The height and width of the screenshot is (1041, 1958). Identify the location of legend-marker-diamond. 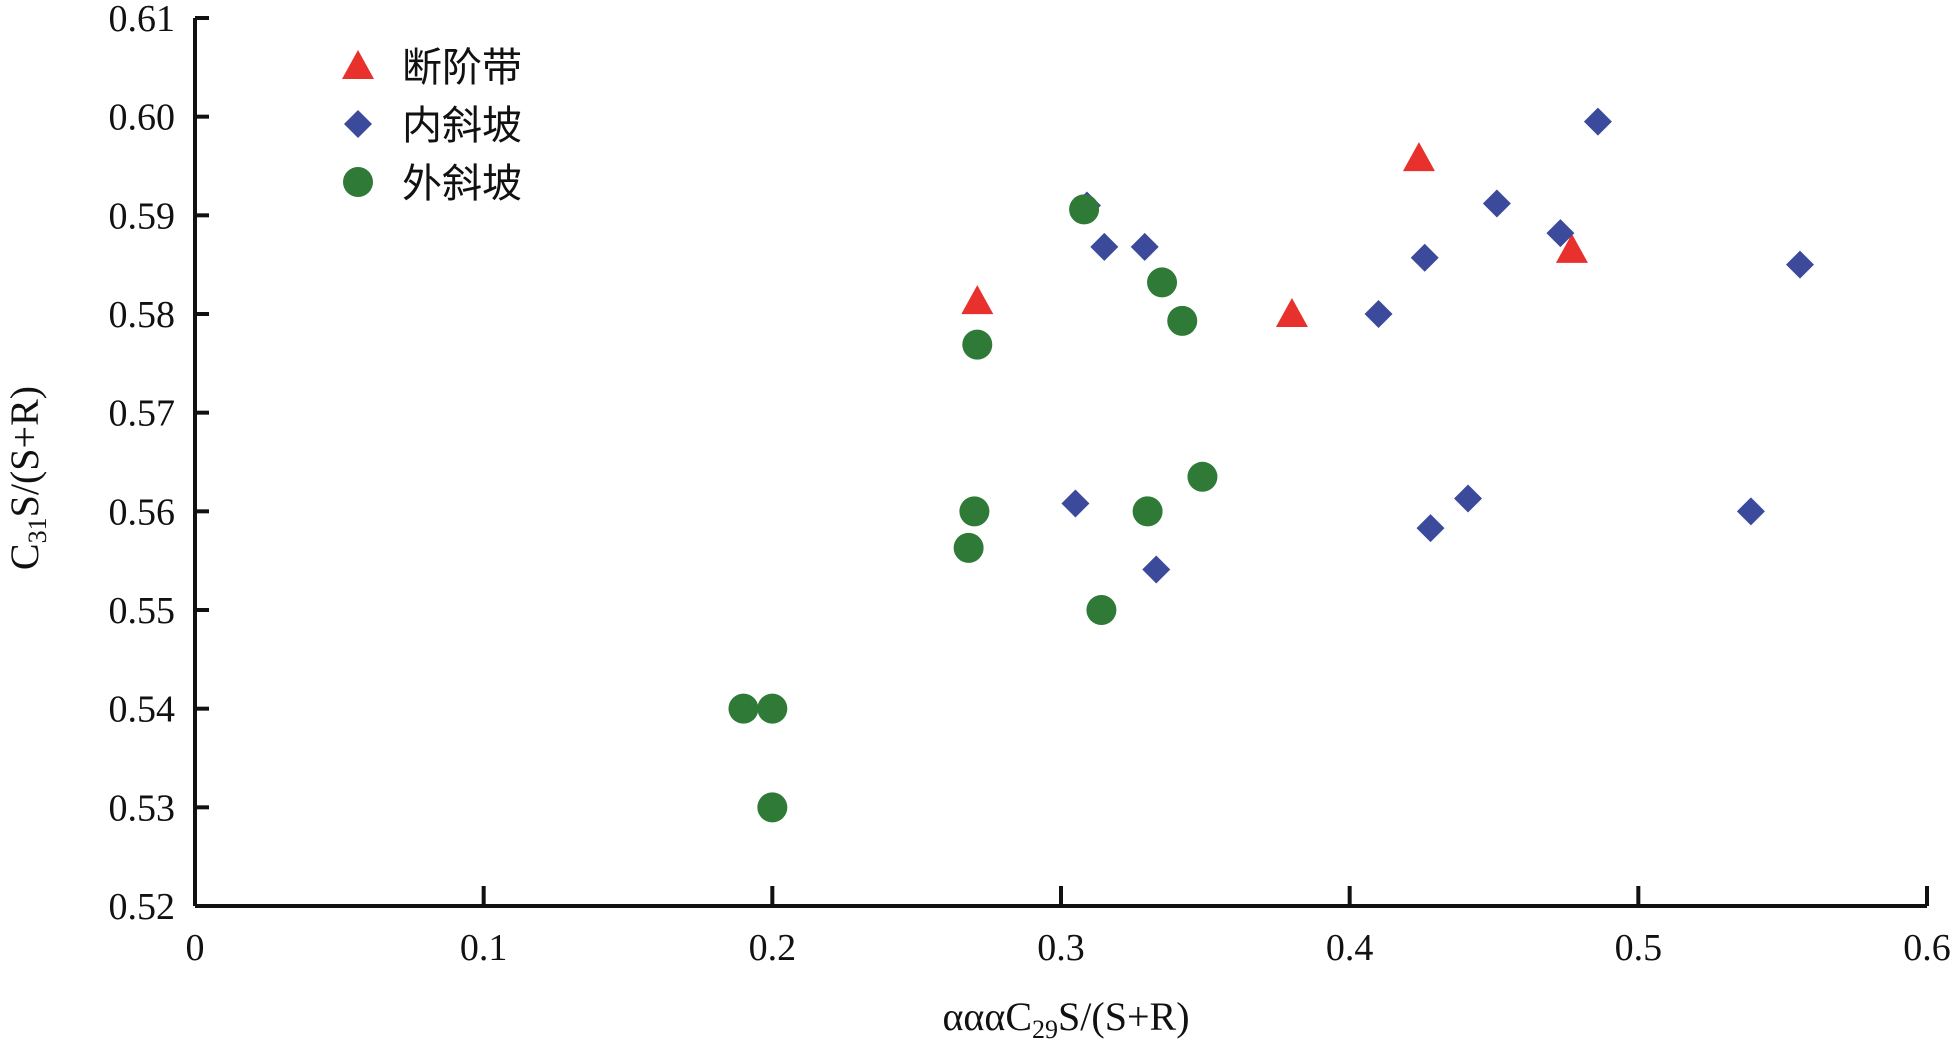
(358, 124).